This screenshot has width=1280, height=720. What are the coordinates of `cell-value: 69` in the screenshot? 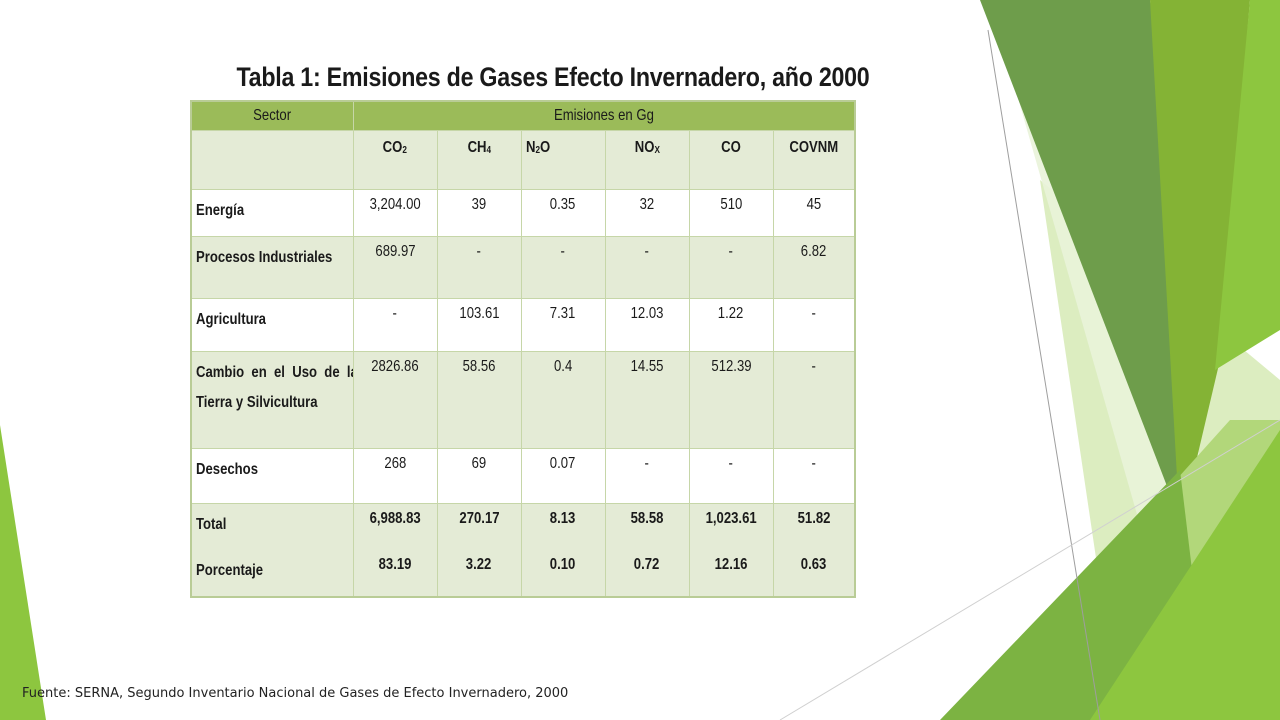 It's located at (479, 463).